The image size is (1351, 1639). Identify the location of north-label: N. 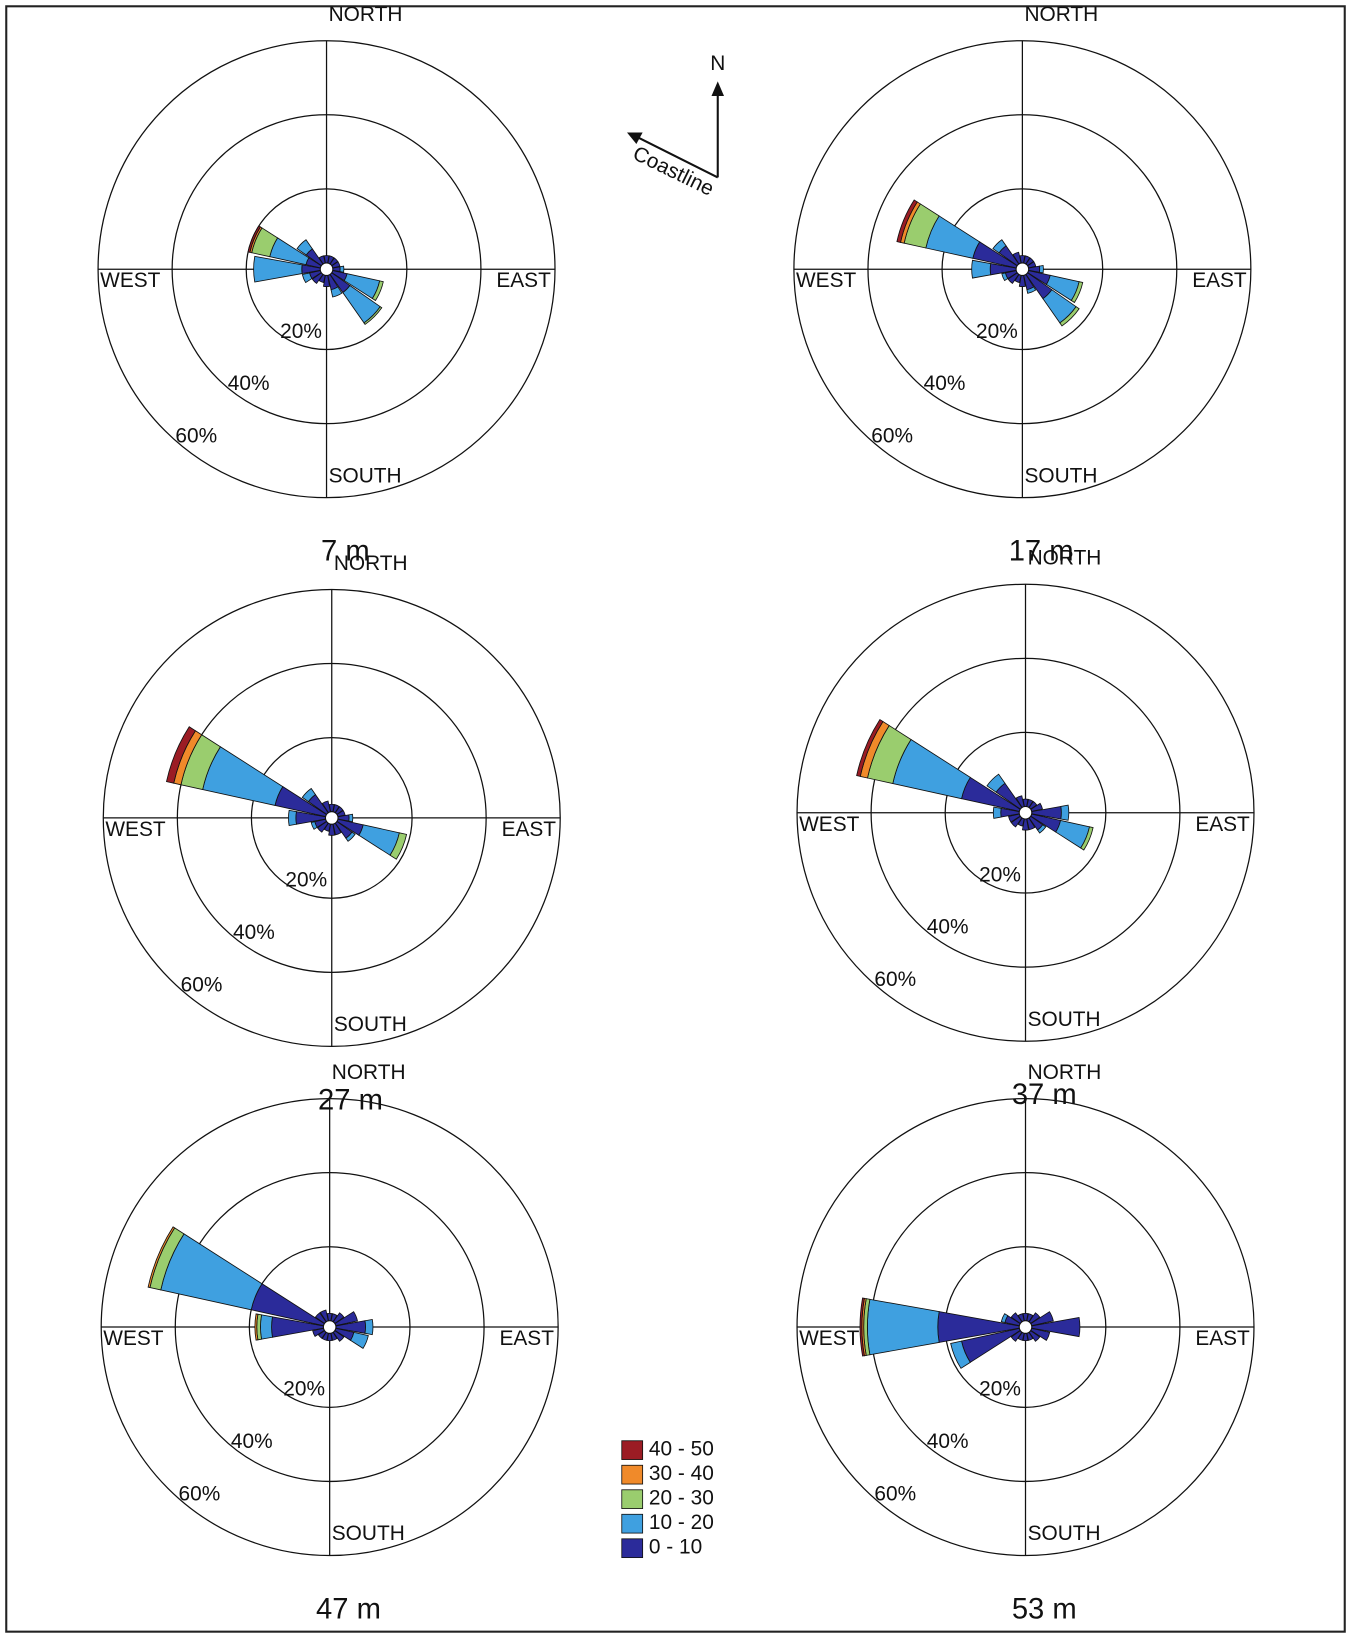
(717, 63).